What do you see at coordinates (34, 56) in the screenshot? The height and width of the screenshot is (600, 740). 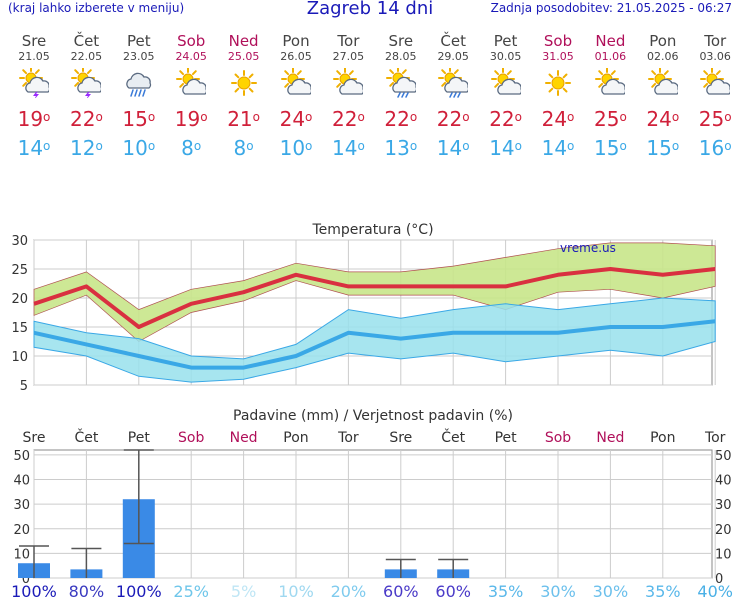 I see `day-date: 21.05` at bounding box center [34, 56].